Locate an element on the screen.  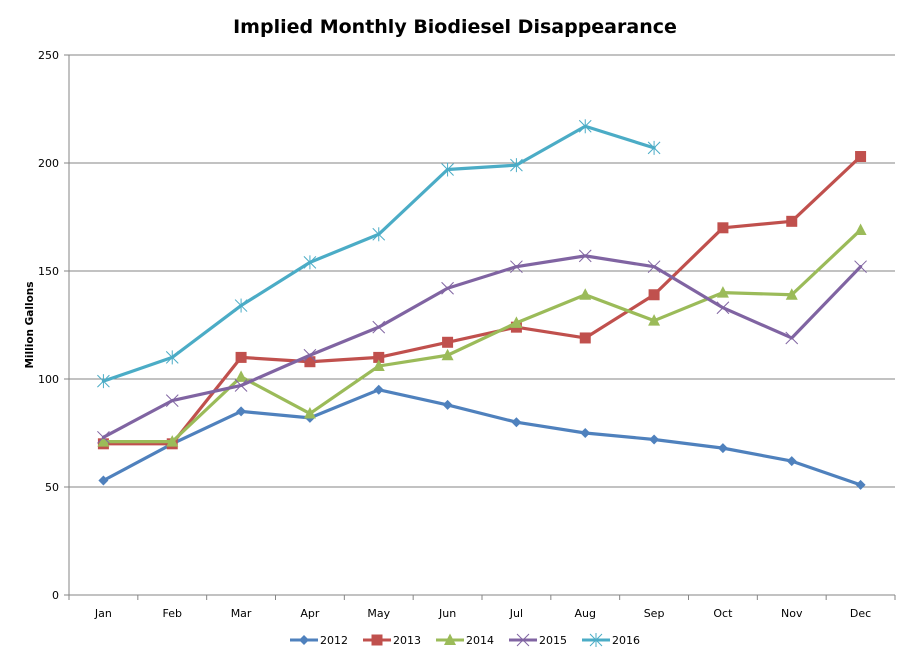
data-point-2016-aug is located at coordinates (585, 126).